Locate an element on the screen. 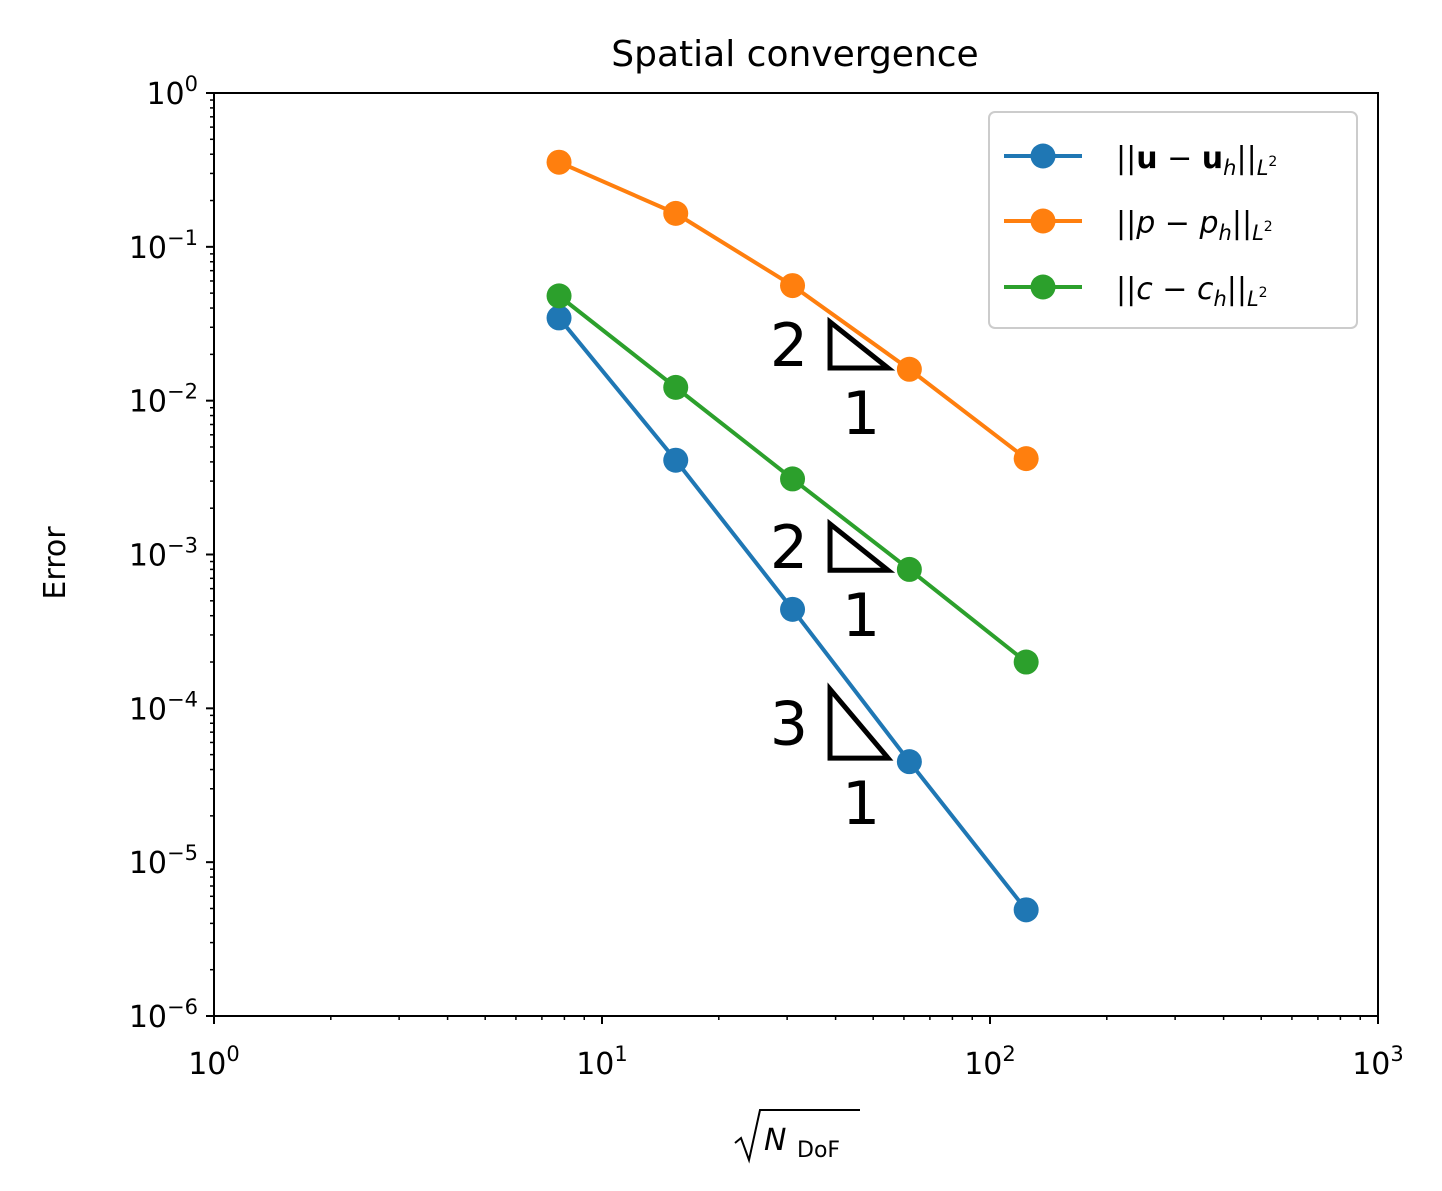 The image size is (1442, 1191). x-axis-label-main: N is located at coordinates (775, 1140).